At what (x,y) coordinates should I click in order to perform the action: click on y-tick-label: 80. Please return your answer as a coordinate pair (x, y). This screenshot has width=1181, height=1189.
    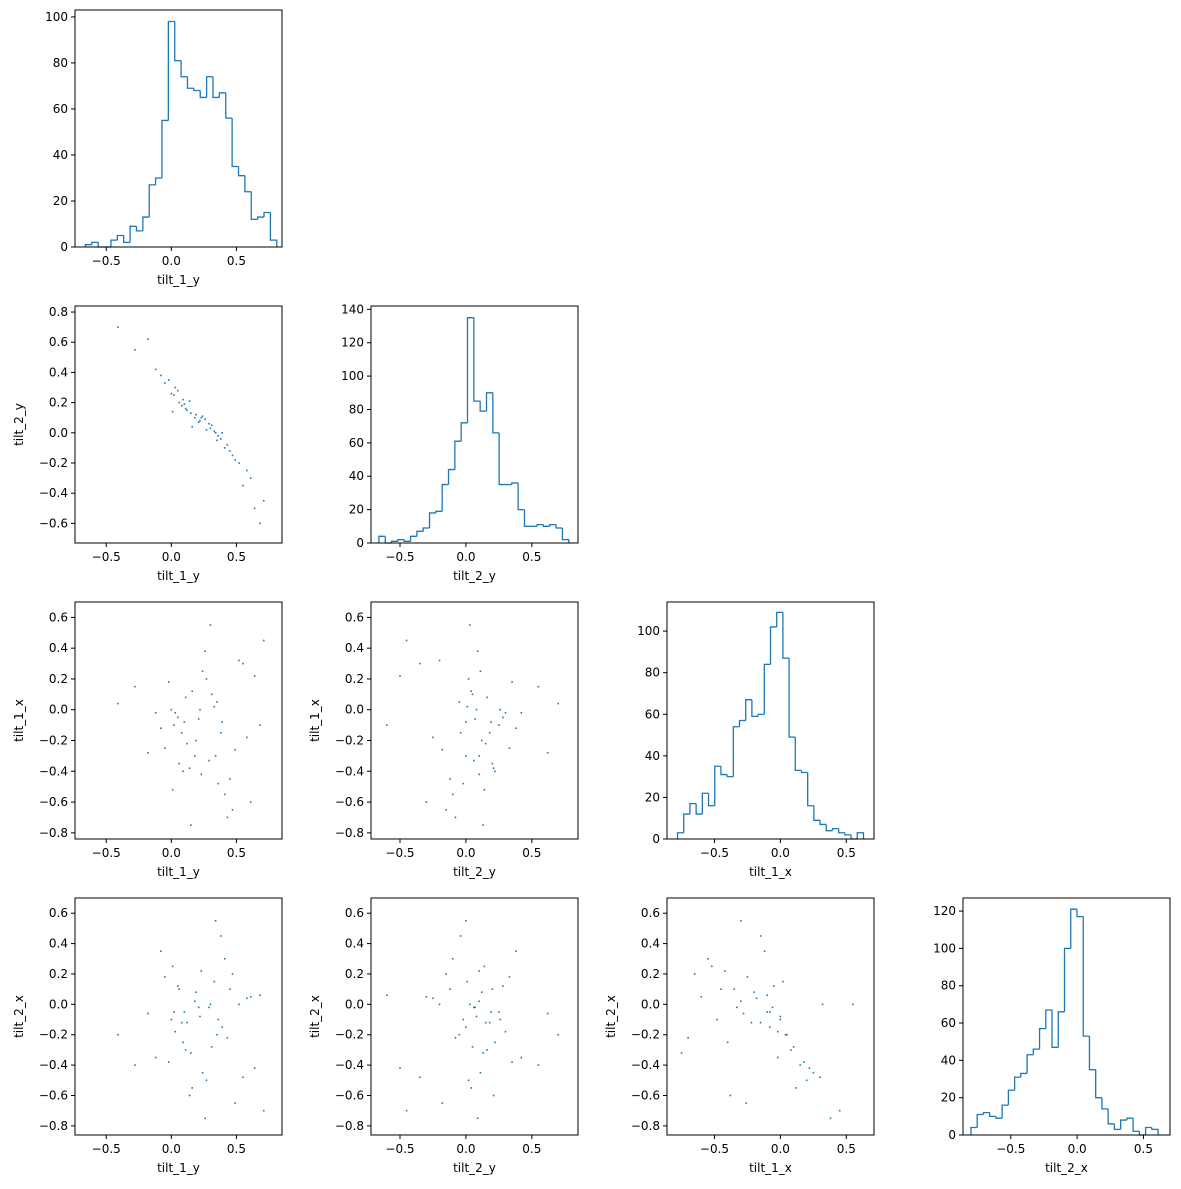
    Looking at the image, I should click on (356, 409).